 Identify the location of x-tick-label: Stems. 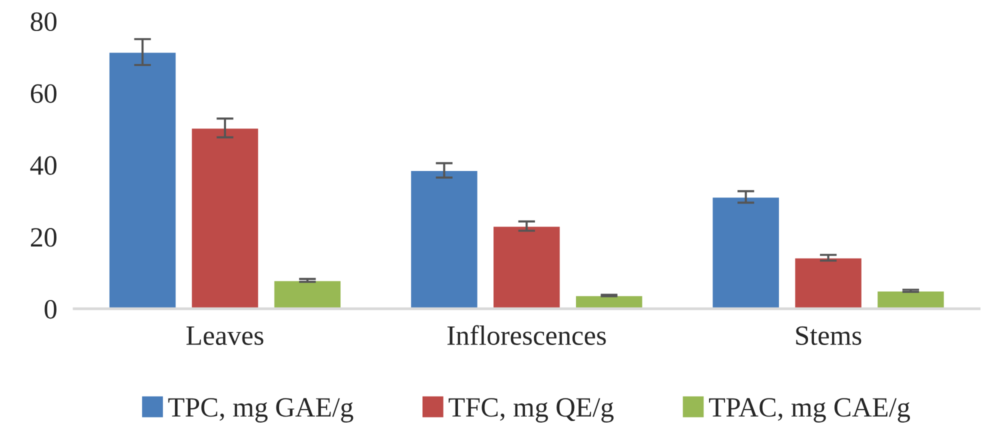
(829, 336).